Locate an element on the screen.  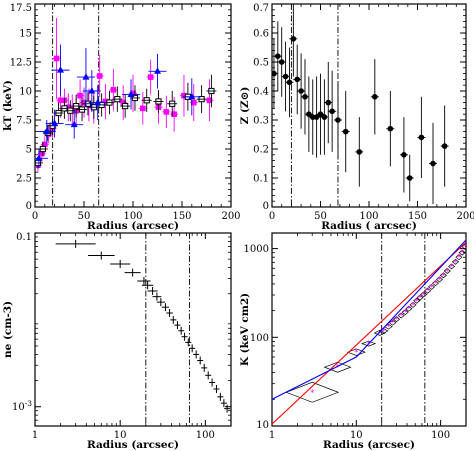
data-layer is located at coordinates (143, 326).